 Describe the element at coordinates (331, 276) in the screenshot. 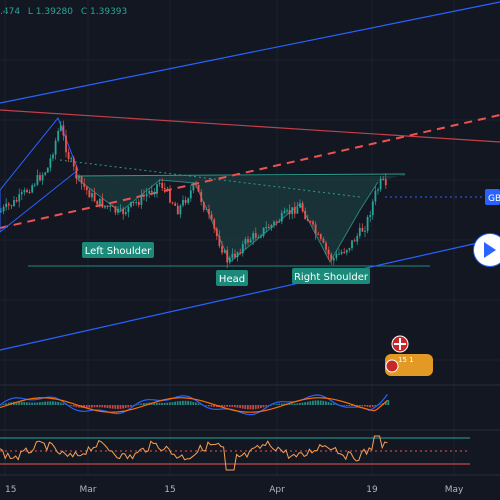

I see `label-right-shoulder: Right Shoulder` at that location.